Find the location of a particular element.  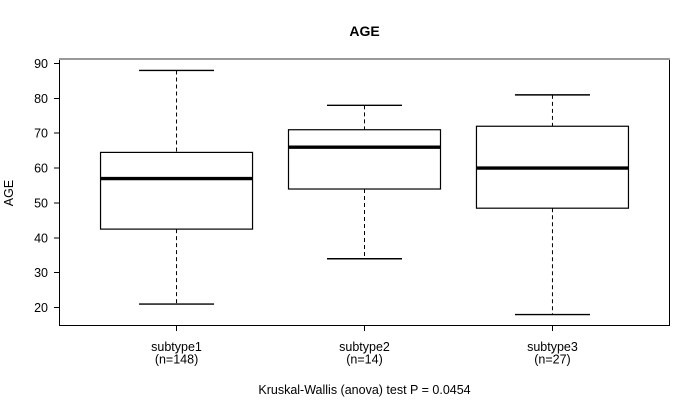

y-tick-label: 90 is located at coordinates (41, 64).